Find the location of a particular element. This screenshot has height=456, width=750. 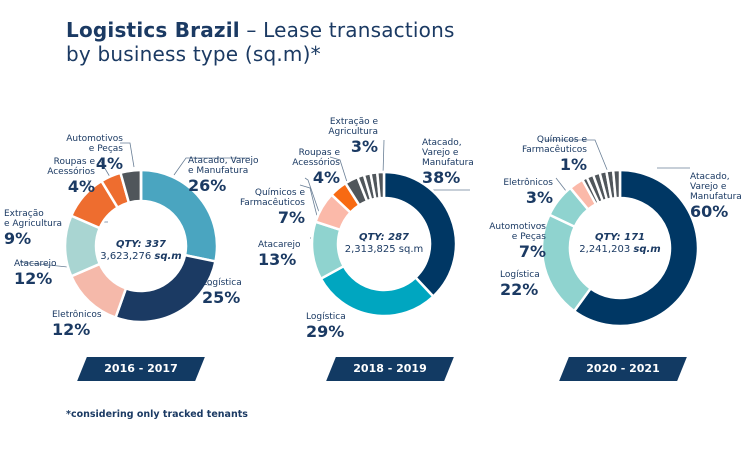

slice-label: Logística 29% is located at coordinates (326, 326).